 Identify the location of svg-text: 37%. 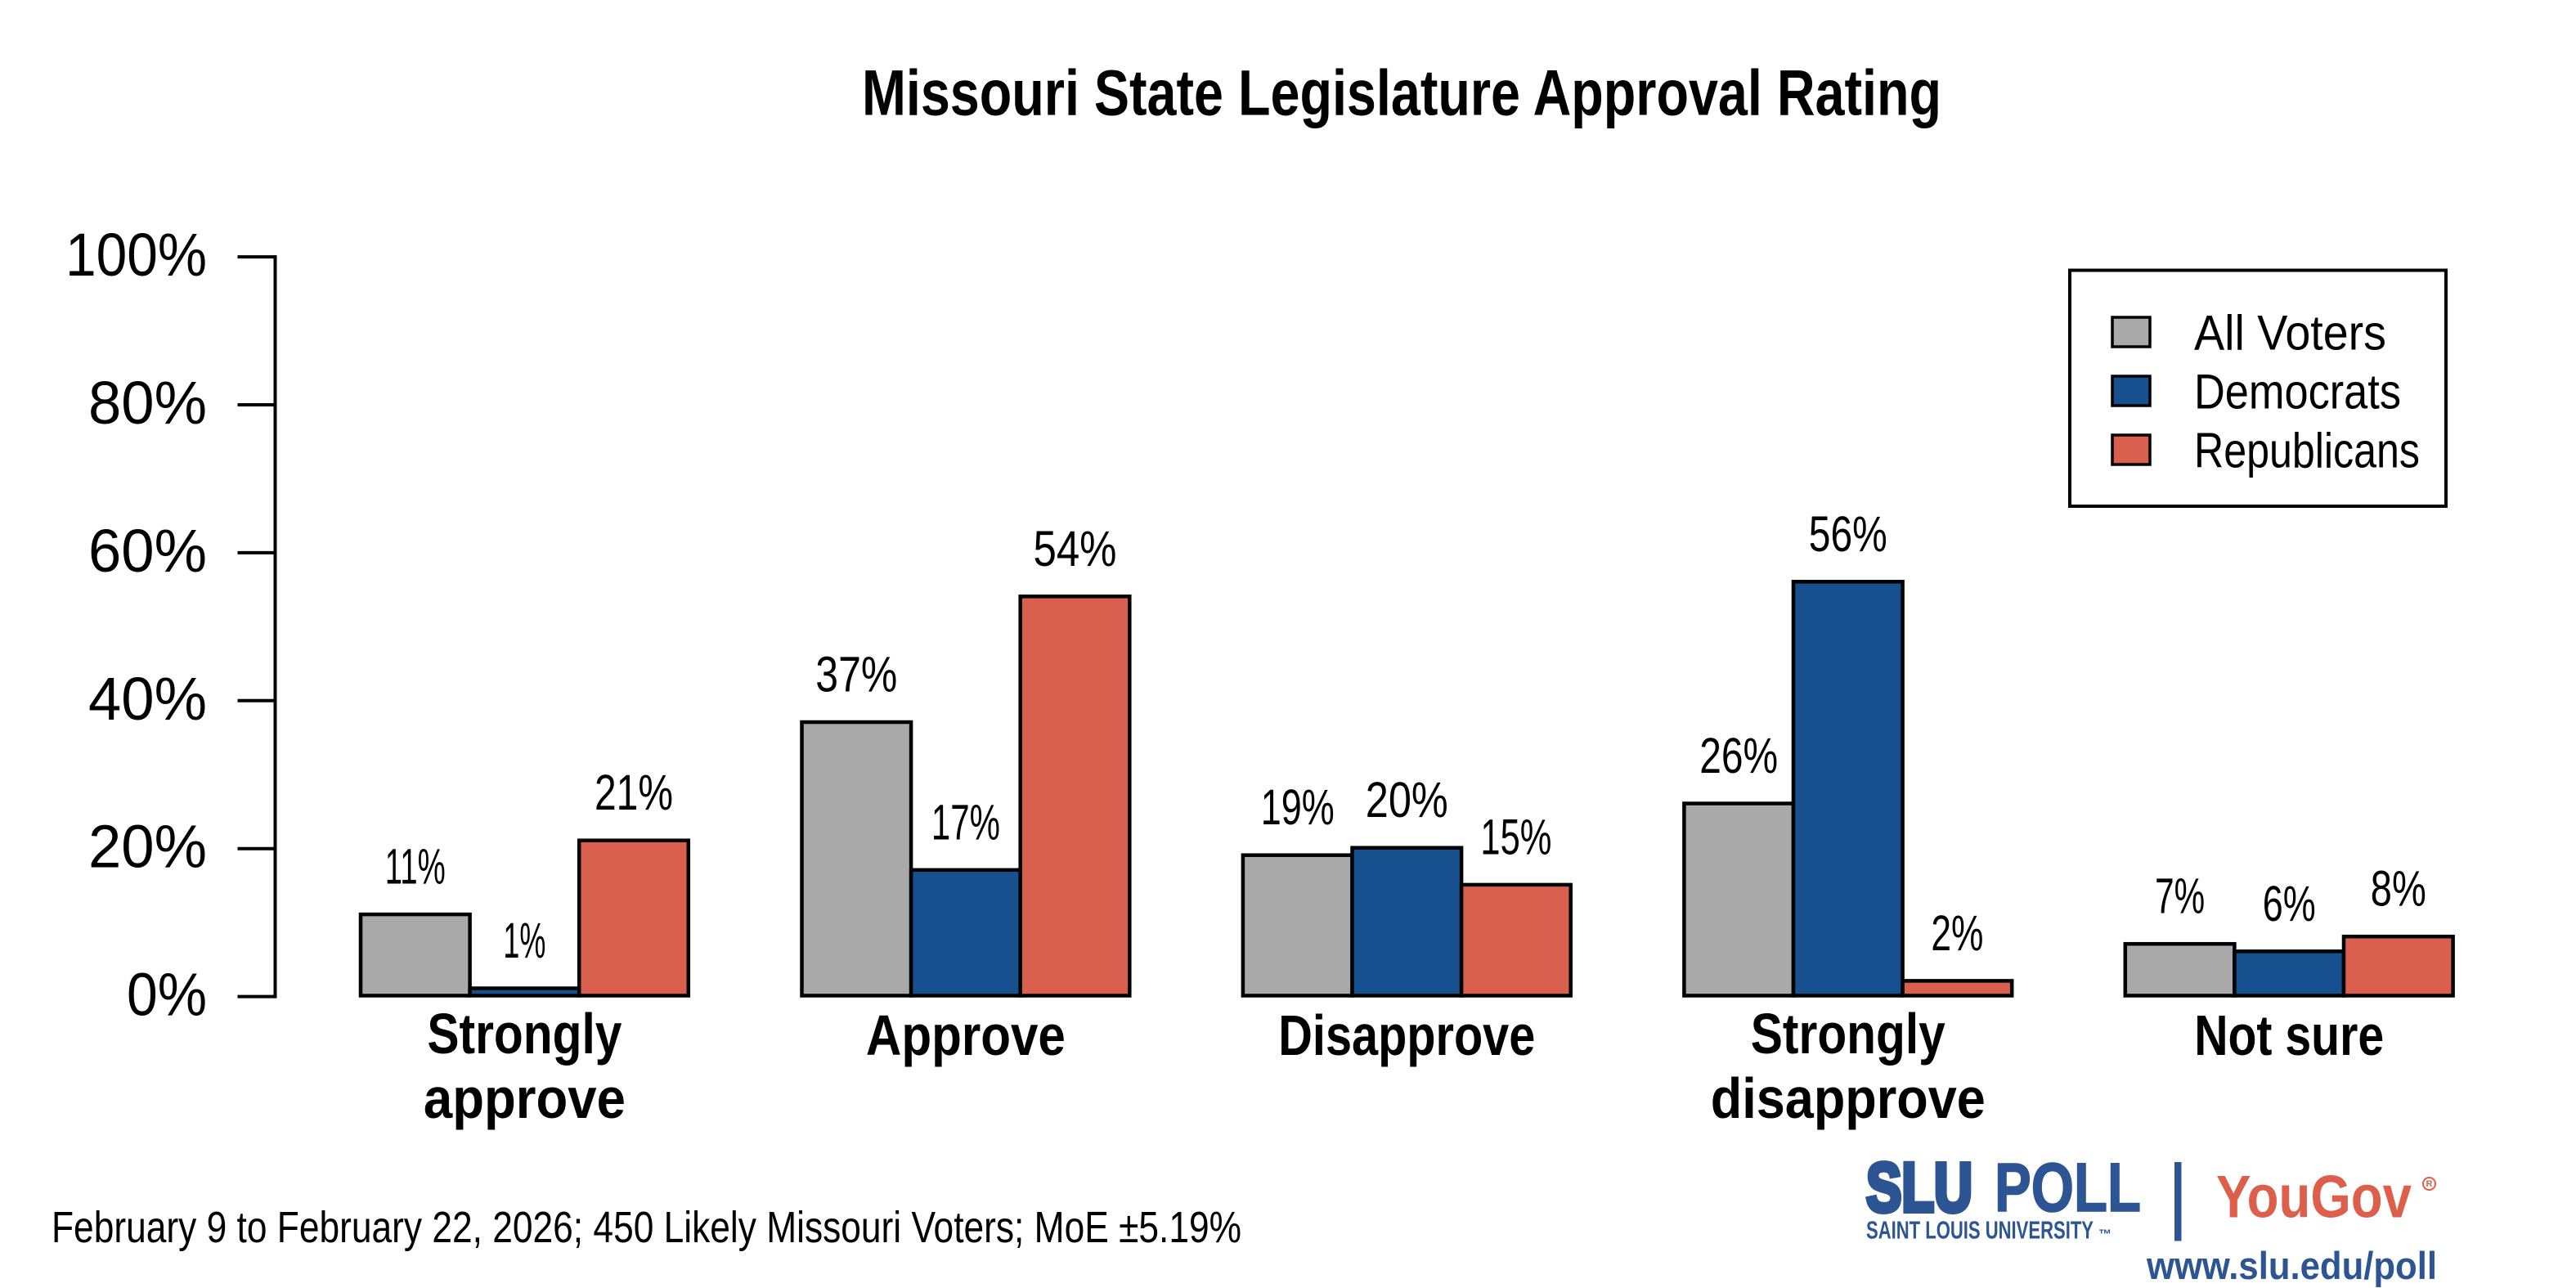
(856, 674).